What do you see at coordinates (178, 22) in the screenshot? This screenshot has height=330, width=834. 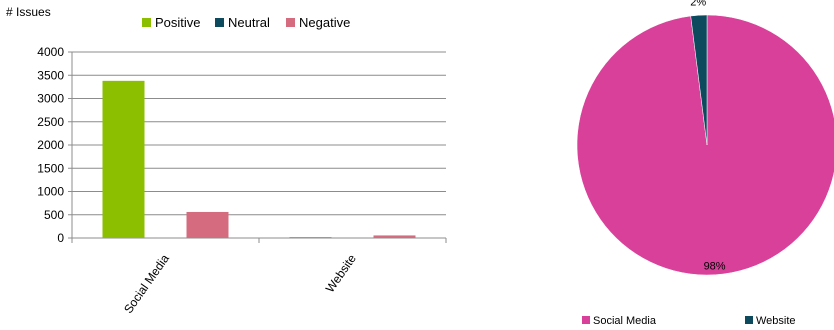 I see `legend-label-positive: Positive` at bounding box center [178, 22].